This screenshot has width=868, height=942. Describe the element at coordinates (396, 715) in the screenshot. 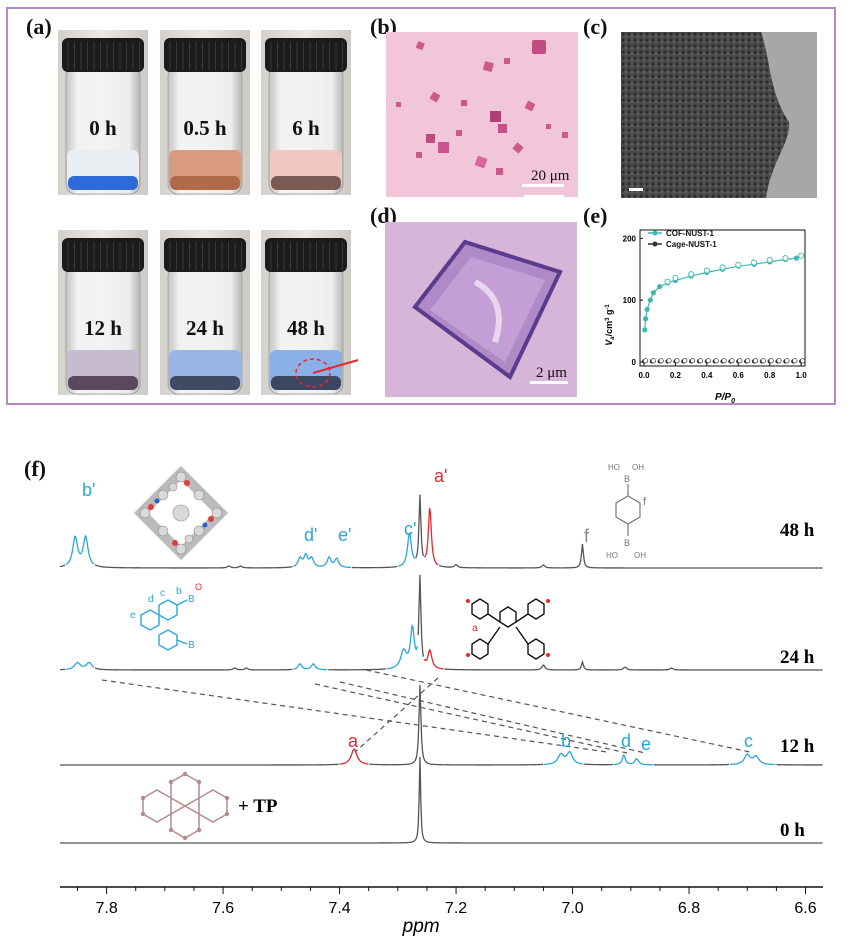

I see `dash-link-a` at that location.